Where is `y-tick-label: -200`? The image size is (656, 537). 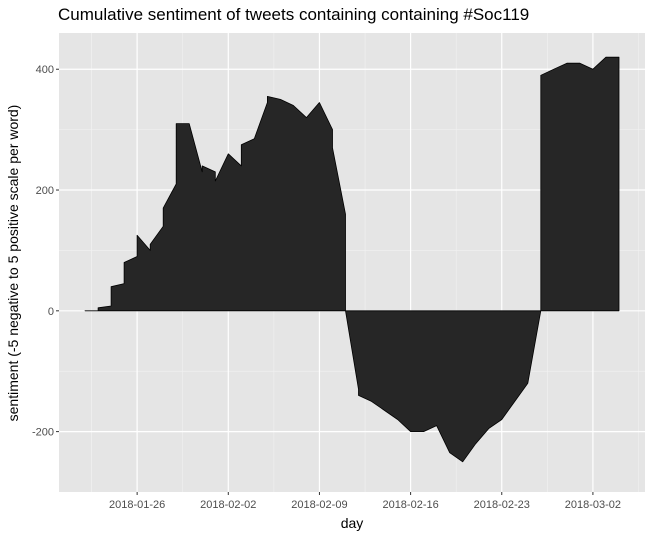 y-tick-label: -200 is located at coordinates (43, 433).